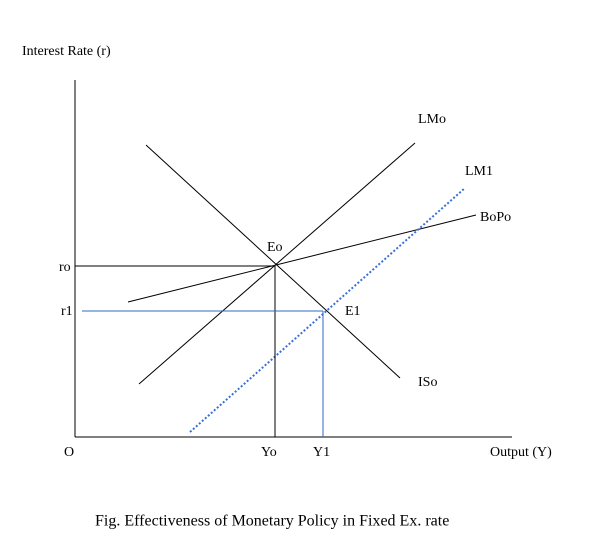  What do you see at coordinates (479, 171) in the screenshot?
I see `curve-label: LM1` at bounding box center [479, 171].